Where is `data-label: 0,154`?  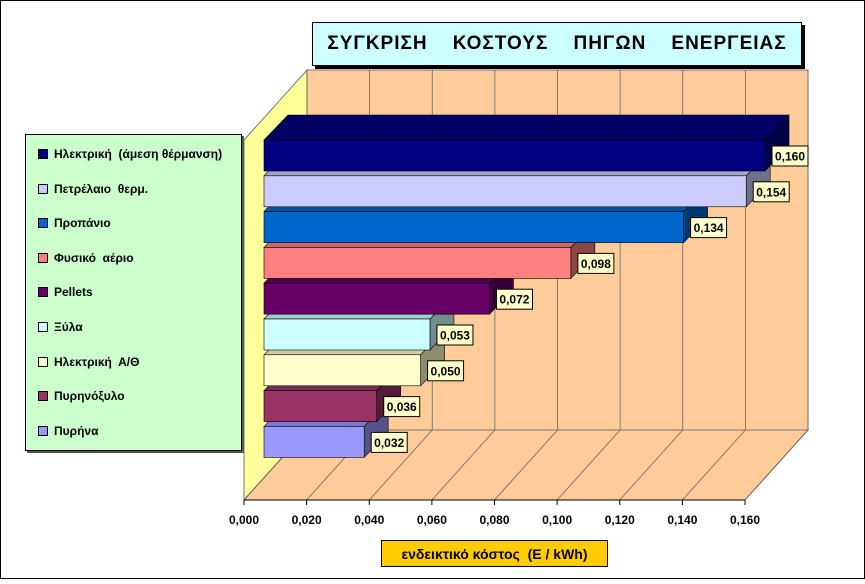
data-label: 0,154 is located at coordinates (771, 192).